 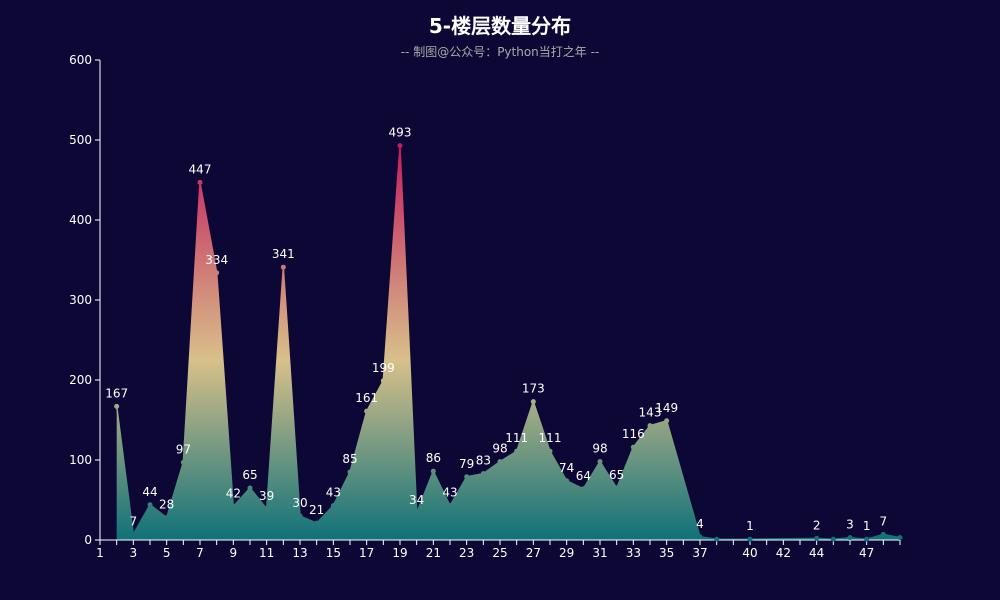 I want to click on x-tick-label: 44, so click(x=816, y=553).